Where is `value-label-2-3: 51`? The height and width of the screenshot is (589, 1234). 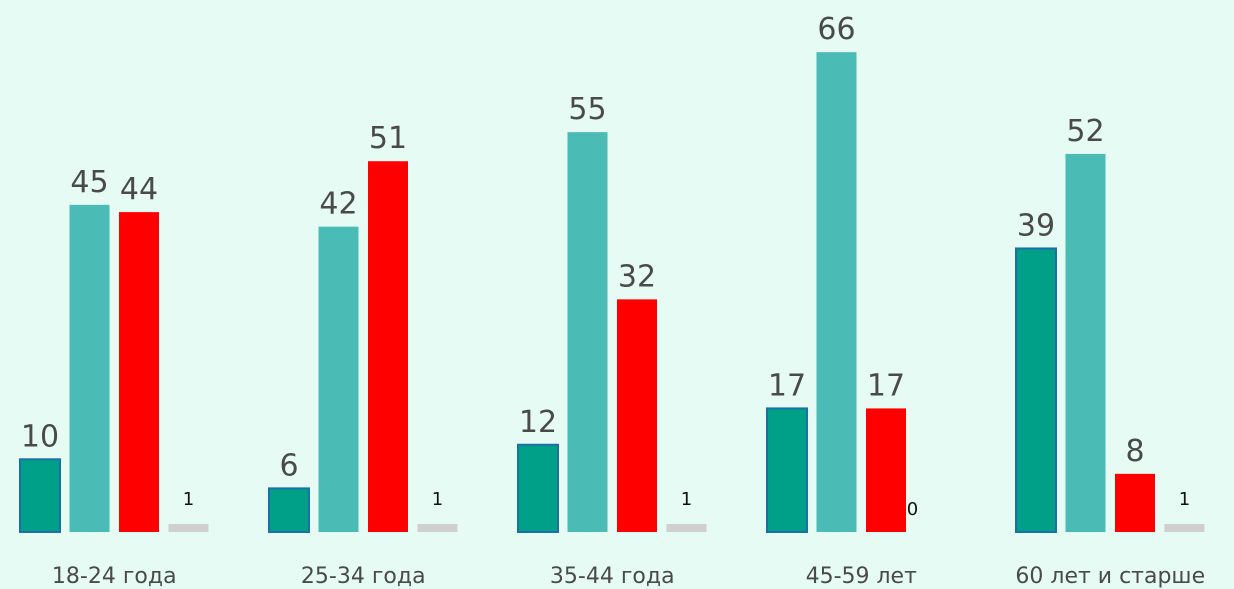
value-label-2-3: 51 is located at coordinates (388, 138).